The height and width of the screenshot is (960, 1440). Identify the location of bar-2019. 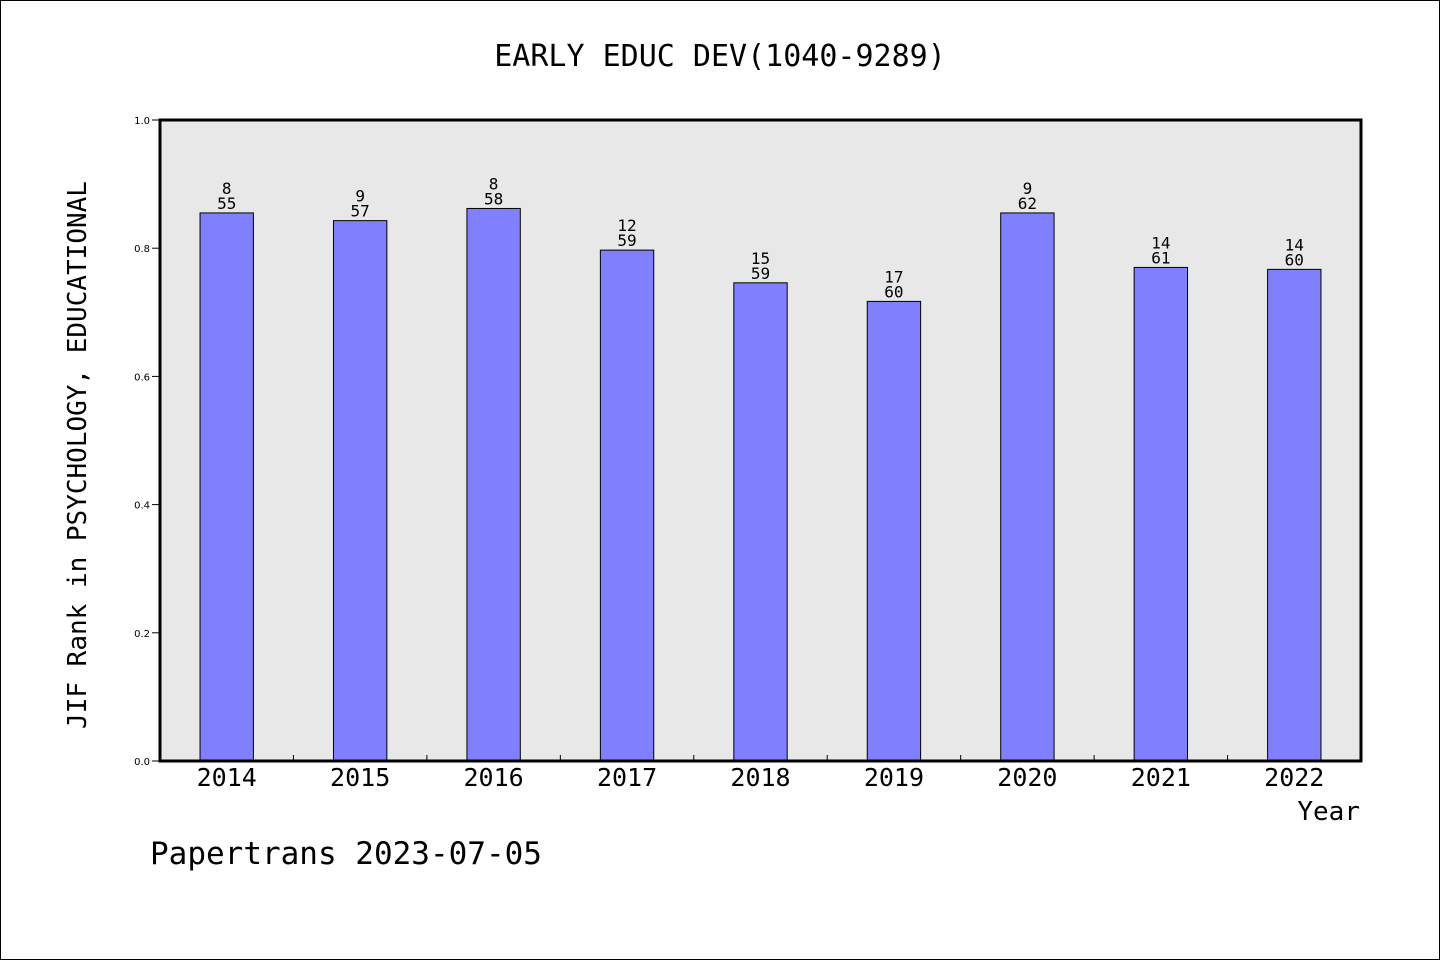
(894, 531).